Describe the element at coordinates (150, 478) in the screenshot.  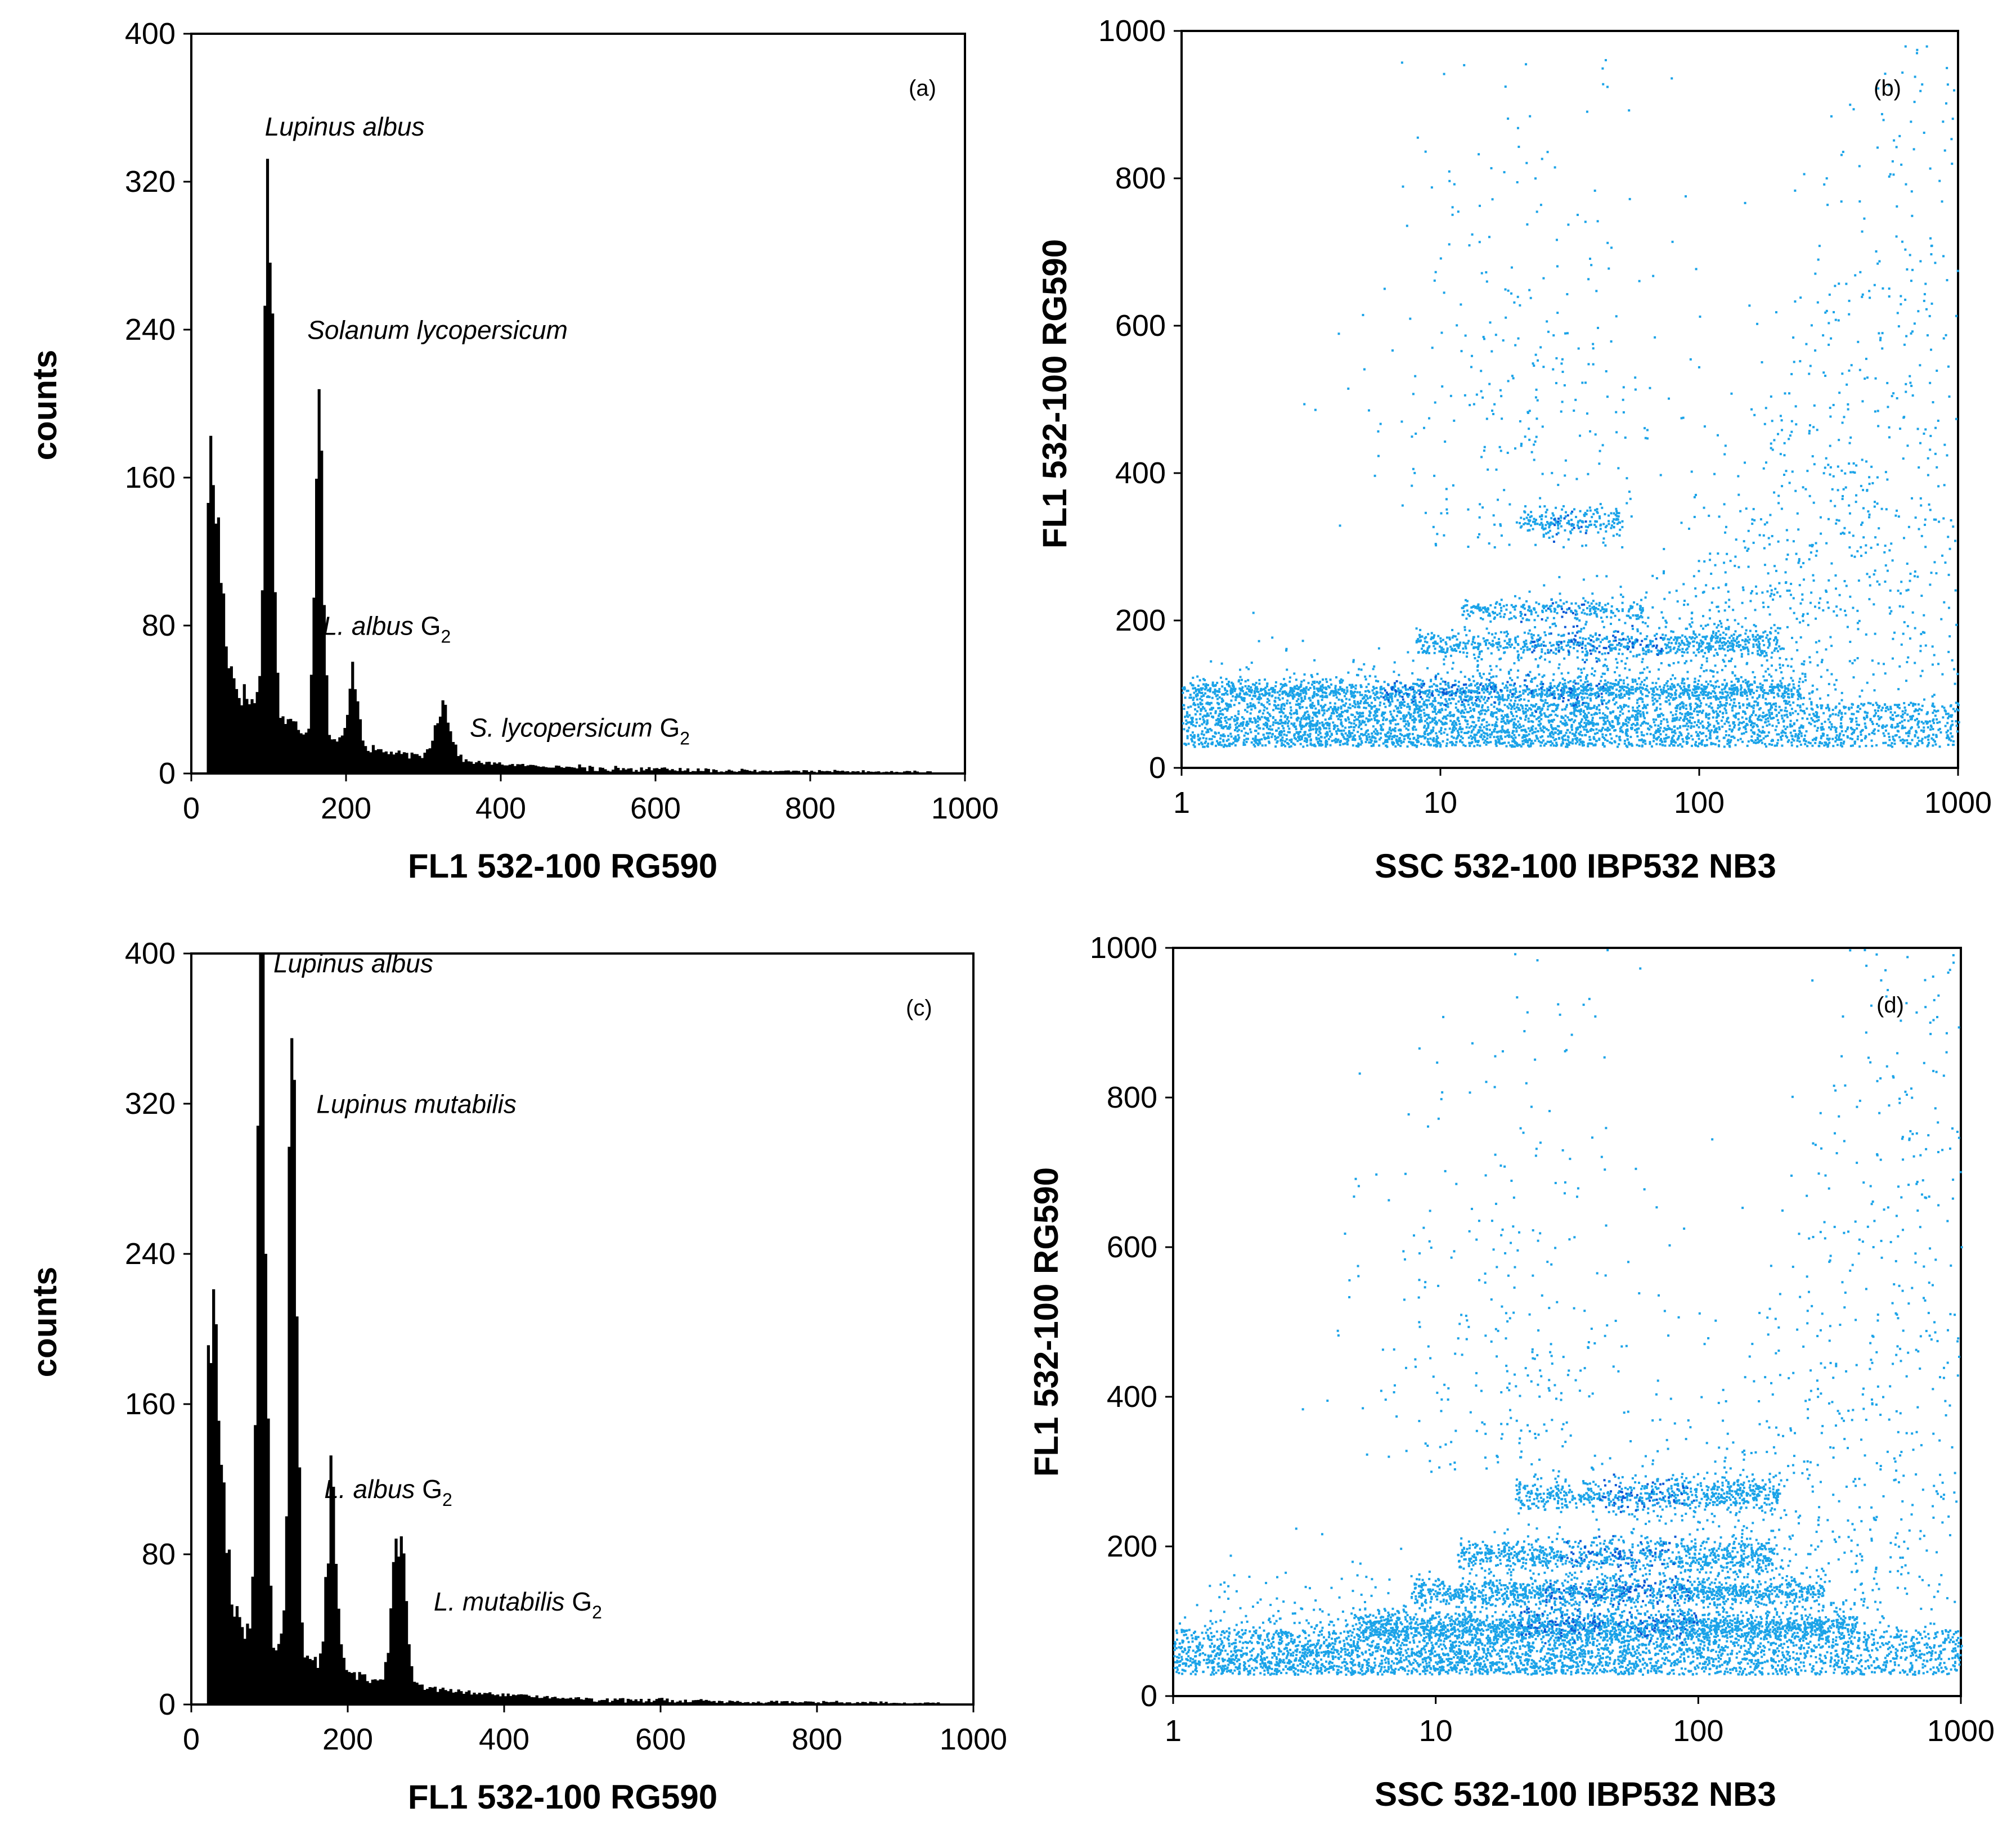
I see `y-tick-label: 160` at that location.